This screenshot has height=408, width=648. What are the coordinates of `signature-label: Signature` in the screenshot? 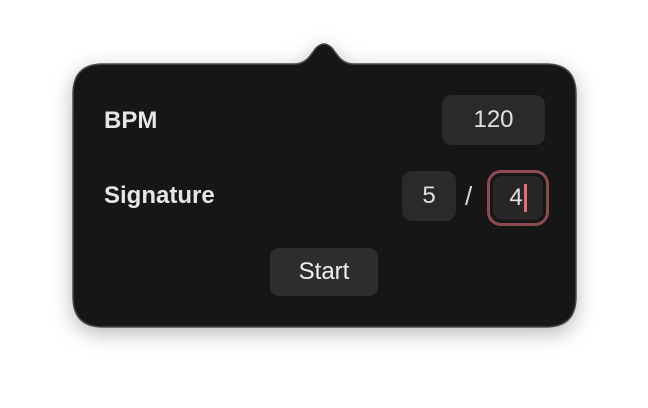 It's located at (159, 195).